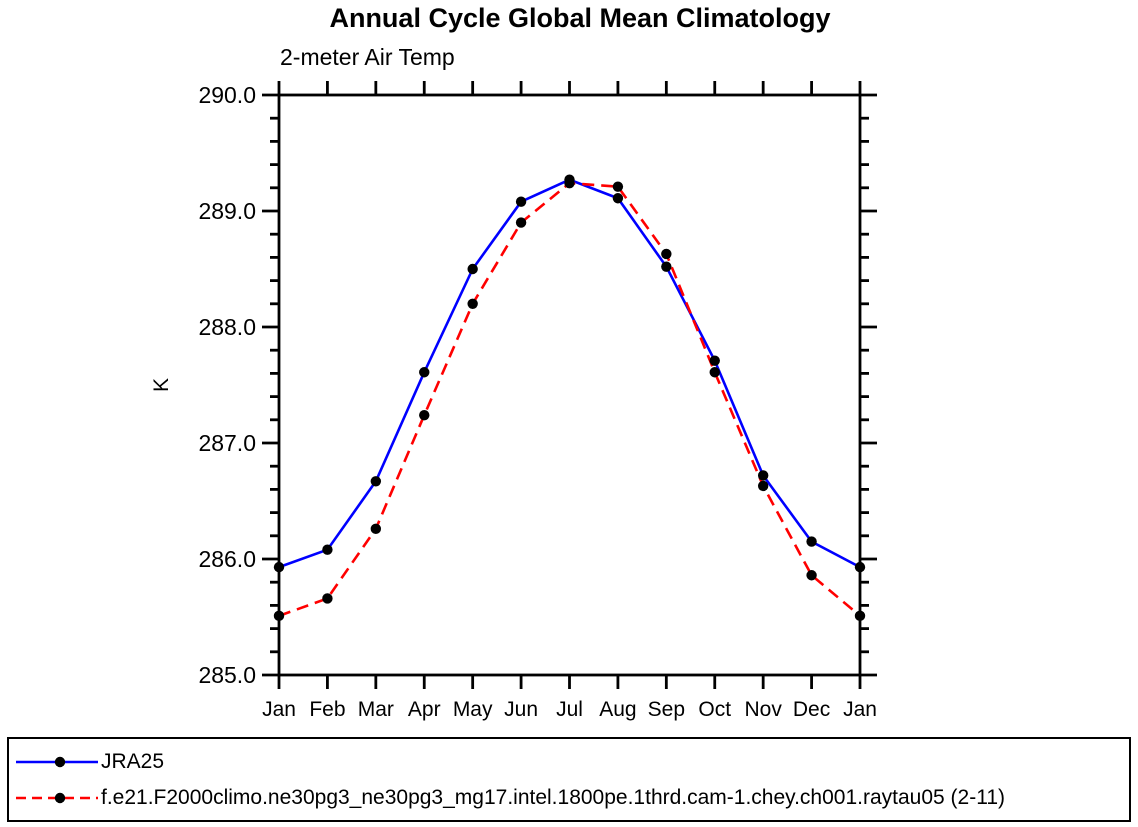 This screenshot has width=1138, height=827. What do you see at coordinates (367, 57) in the screenshot?
I see `chart-subtitle: 2-meter Air Temp` at bounding box center [367, 57].